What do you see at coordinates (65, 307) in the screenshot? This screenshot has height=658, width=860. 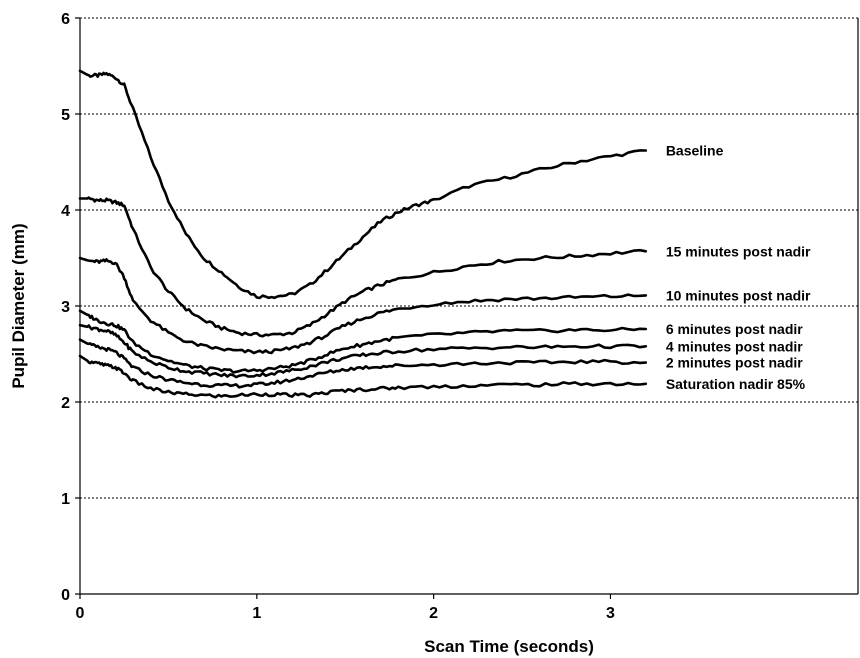 I see `y-tick-label-3: 3` at bounding box center [65, 307].